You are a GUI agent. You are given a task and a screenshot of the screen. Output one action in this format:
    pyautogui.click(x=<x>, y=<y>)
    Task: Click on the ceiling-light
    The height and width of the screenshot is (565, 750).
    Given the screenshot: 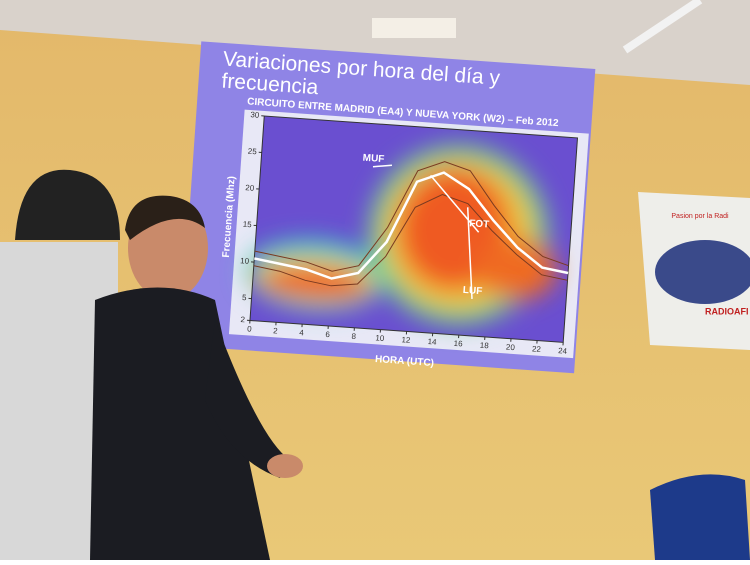 What is the action you would take?
    pyautogui.click(x=414, y=28)
    